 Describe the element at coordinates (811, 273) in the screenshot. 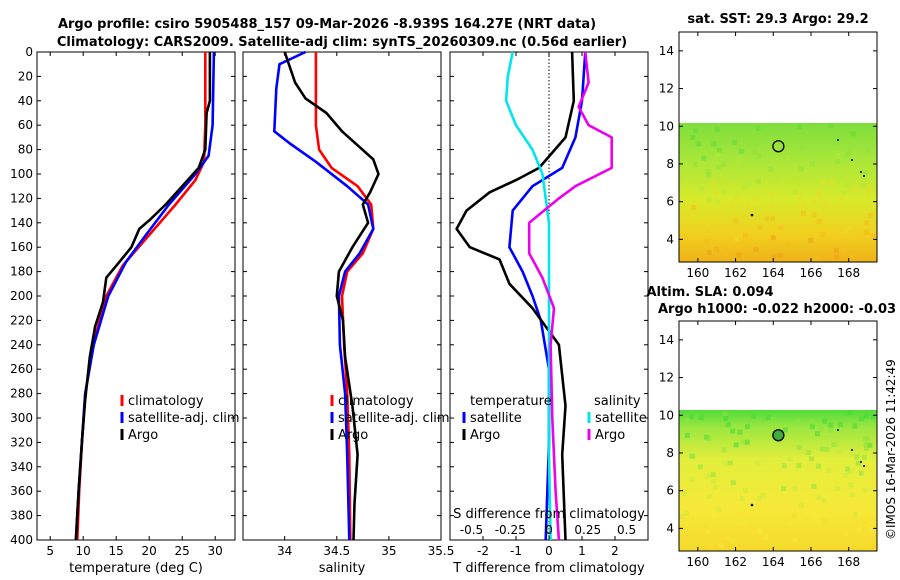

I see `map-x-tick-label: 166` at that location.